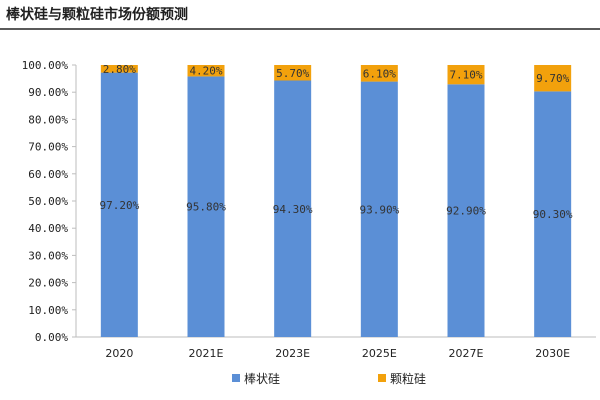  I want to click on data-label: 94.30%, so click(293, 209).